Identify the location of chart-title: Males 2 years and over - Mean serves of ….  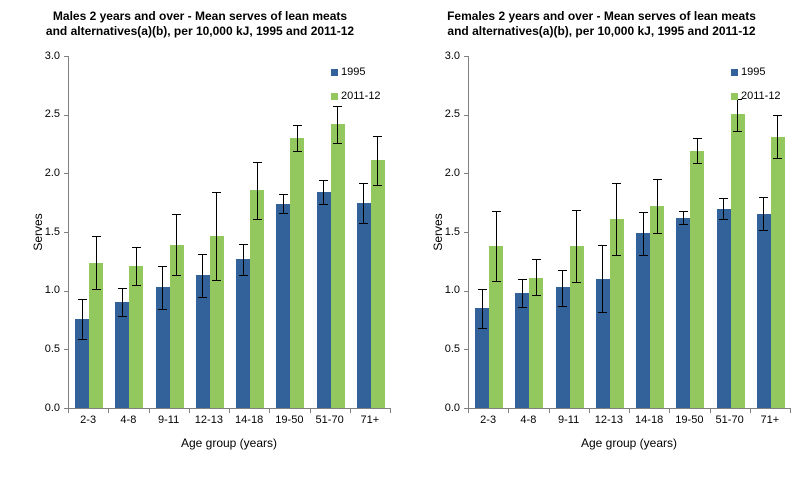
(200, 23).